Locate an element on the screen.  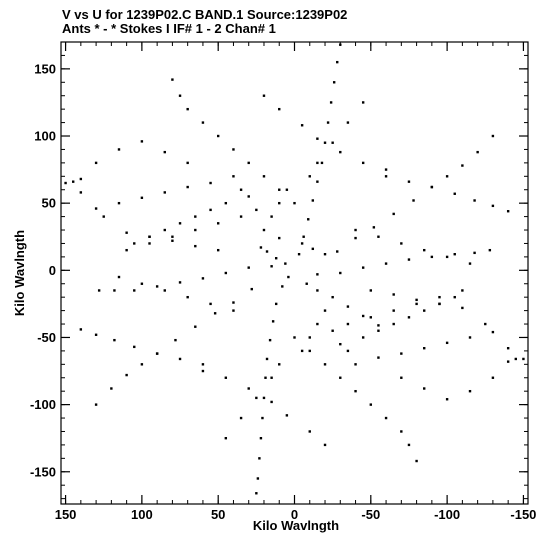
y-tick-label: -50 is located at coordinates (46, 337).